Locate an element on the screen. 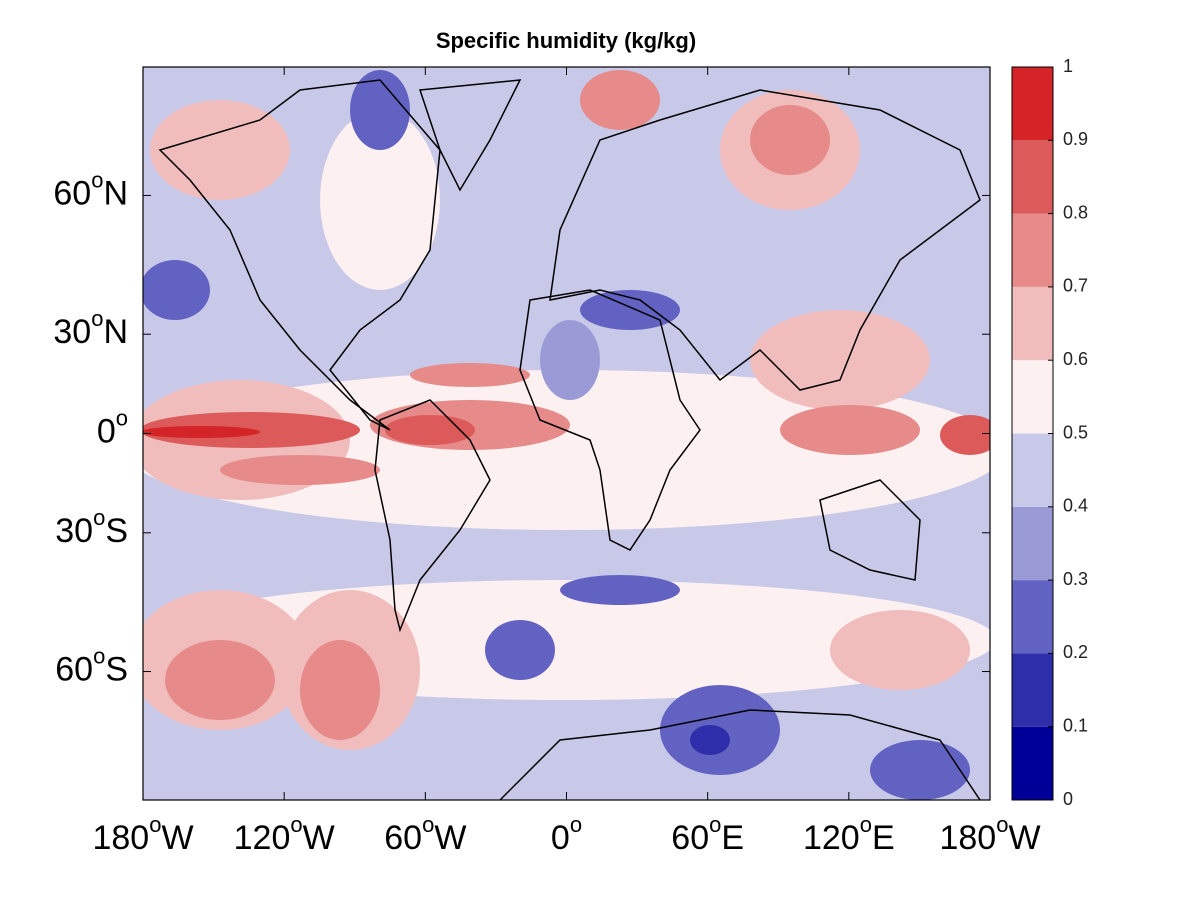 The width and height of the screenshot is (1200, 900). tick-label: 60oS is located at coordinates (91, 665).